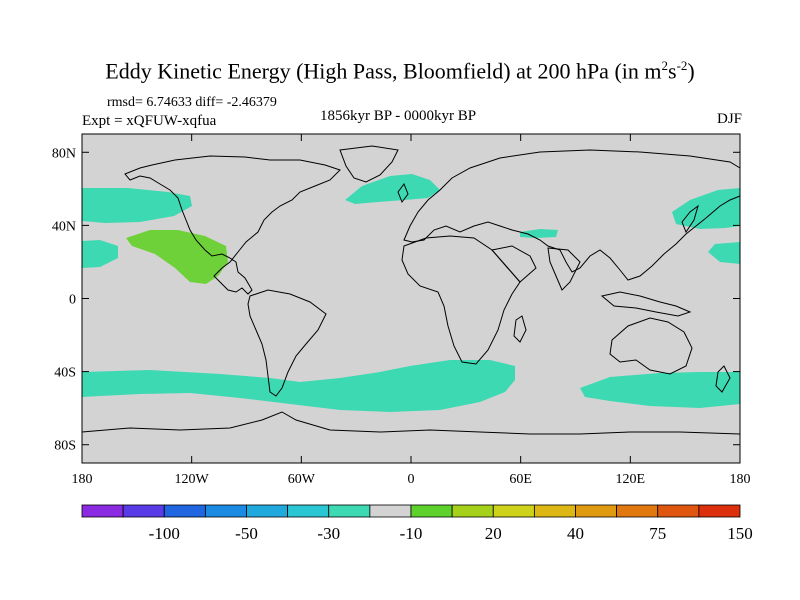 Image resolution: width=800 pixels, height=600 pixels. What do you see at coordinates (246, 533) in the screenshot?
I see `colorbar-label-1: -50` at bounding box center [246, 533].